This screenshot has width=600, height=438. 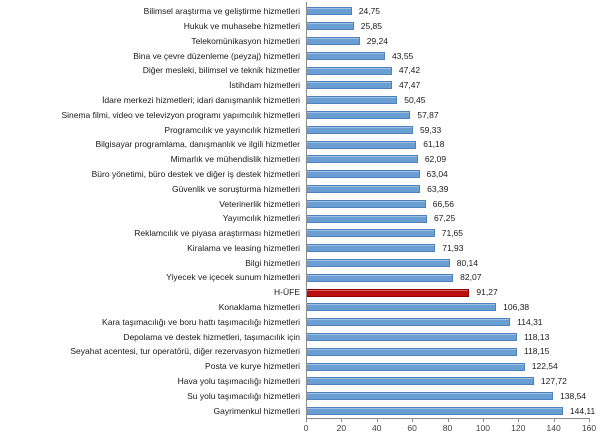 I want to click on chart-row: Bilgi hizmetleri 80,14, so click(x=300, y=263).